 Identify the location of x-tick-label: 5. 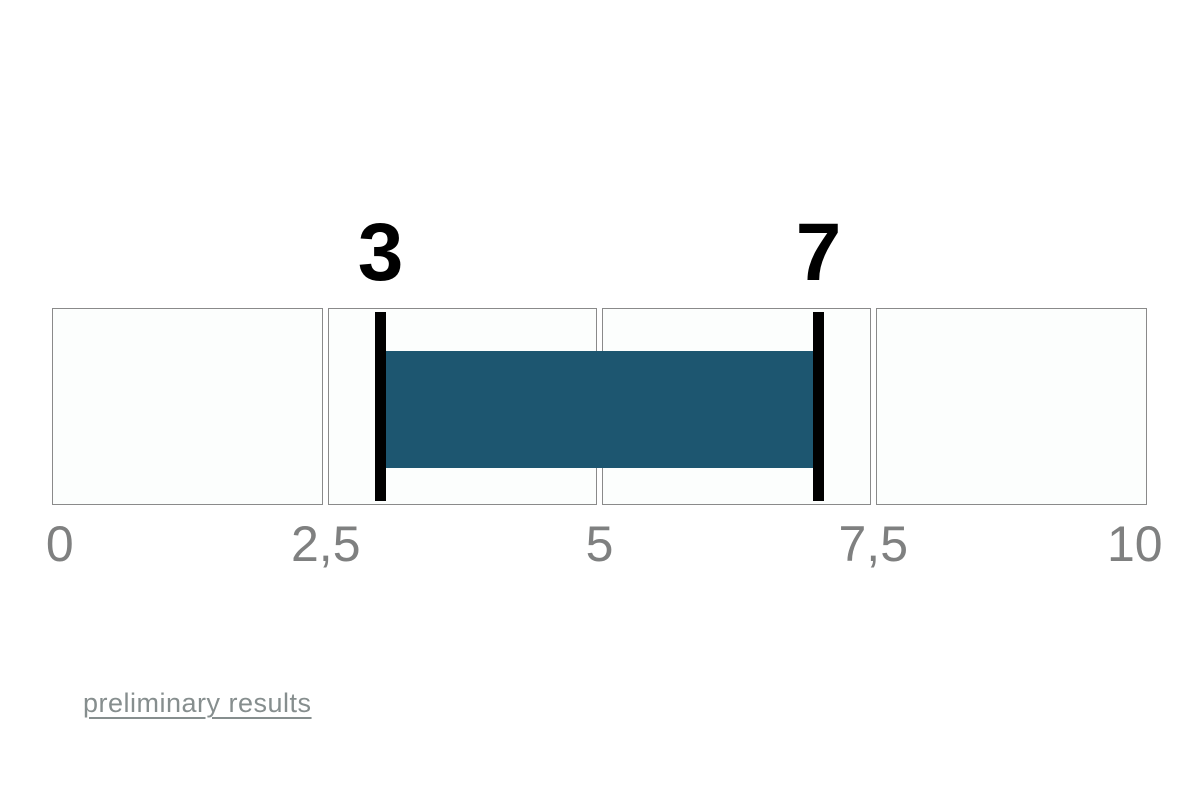
(599, 544).